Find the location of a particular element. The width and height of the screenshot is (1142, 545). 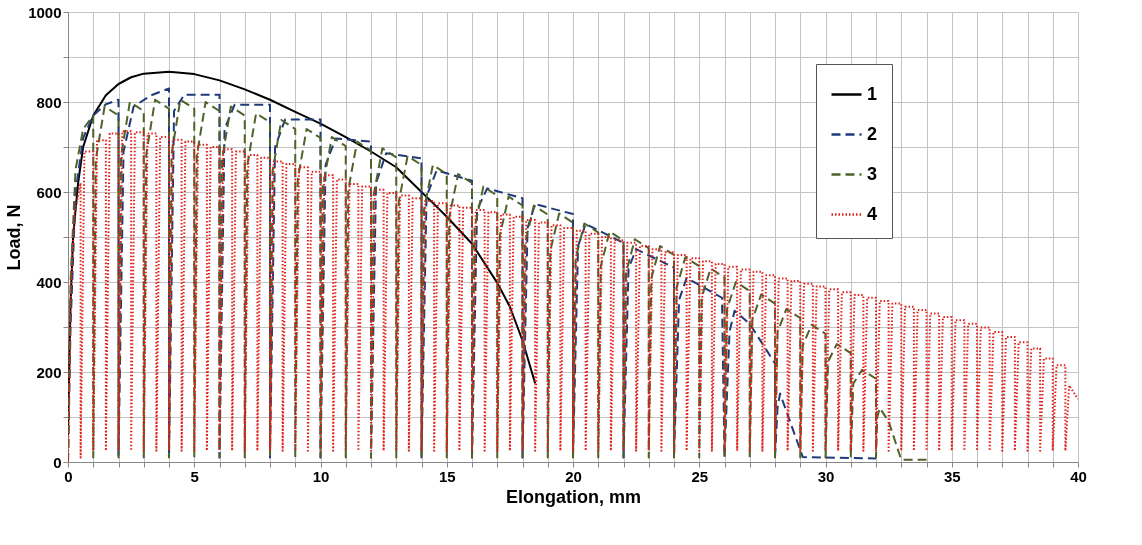

y-tick-label: 600 is located at coordinates (49, 192).